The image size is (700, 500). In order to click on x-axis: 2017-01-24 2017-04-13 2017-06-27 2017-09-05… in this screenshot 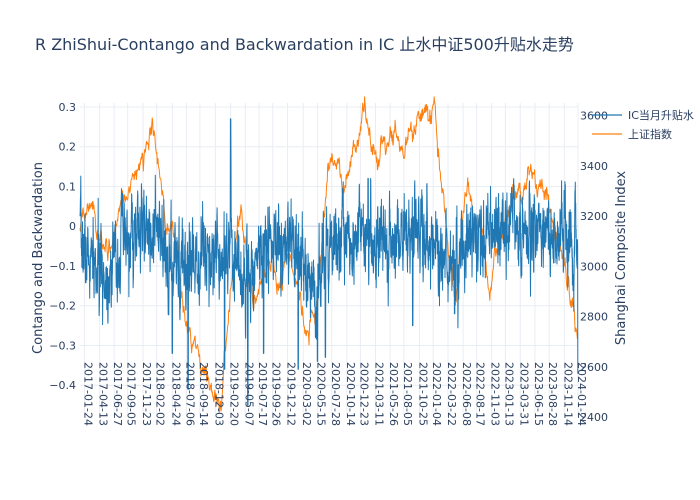, I will do `click(334, 394)`.